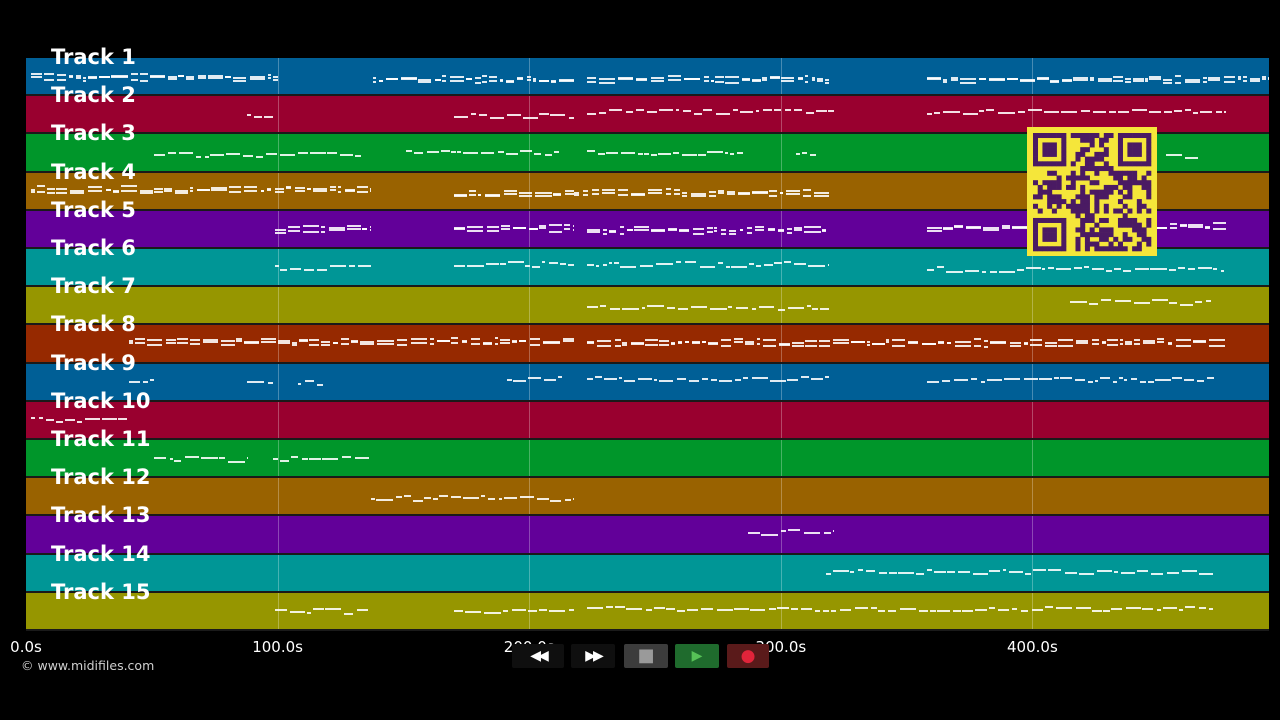 The width and height of the screenshot is (1280, 720). What do you see at coordinates (538, 656) in the screenshot?
I see `rewind-button: ◀◀` at bounding box center [538, 656].